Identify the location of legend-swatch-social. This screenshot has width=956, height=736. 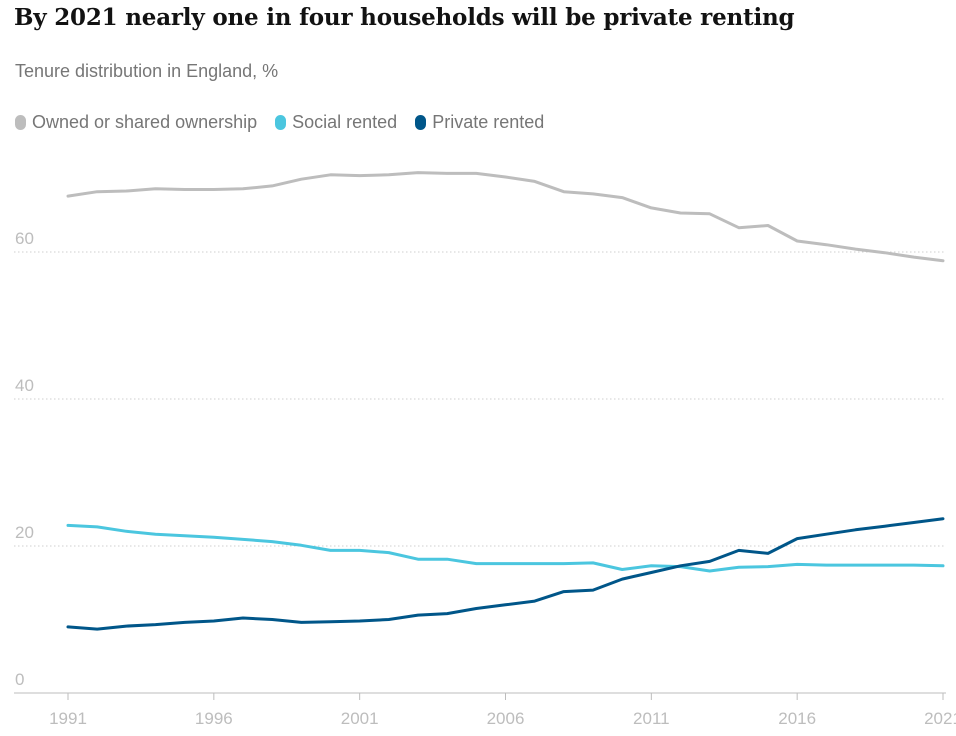
(281, 122).